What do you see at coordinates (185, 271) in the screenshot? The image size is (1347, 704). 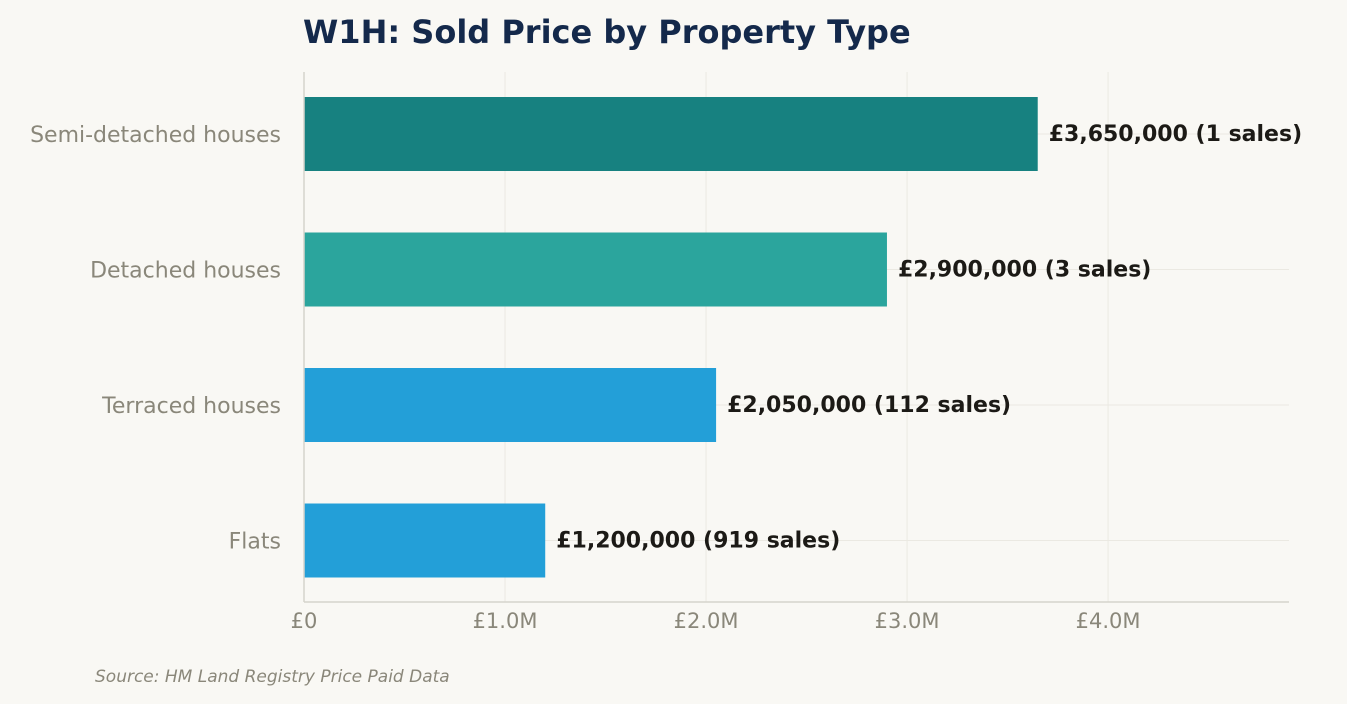 I see `category-label: Detached houses` at bounding box center [185, 271].